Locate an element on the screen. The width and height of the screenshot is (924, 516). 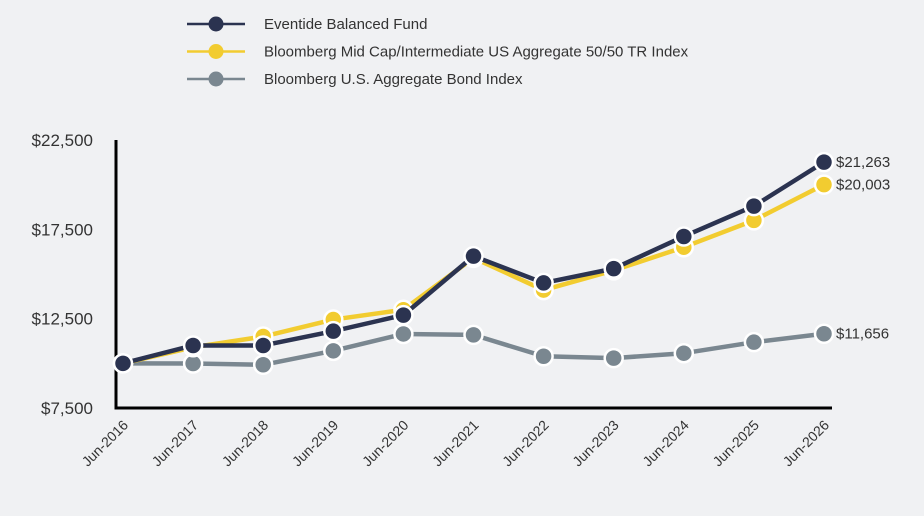
legend-item: Bloomberg U.S. Aggregate Bond Index is located at coordinates (355, 79).